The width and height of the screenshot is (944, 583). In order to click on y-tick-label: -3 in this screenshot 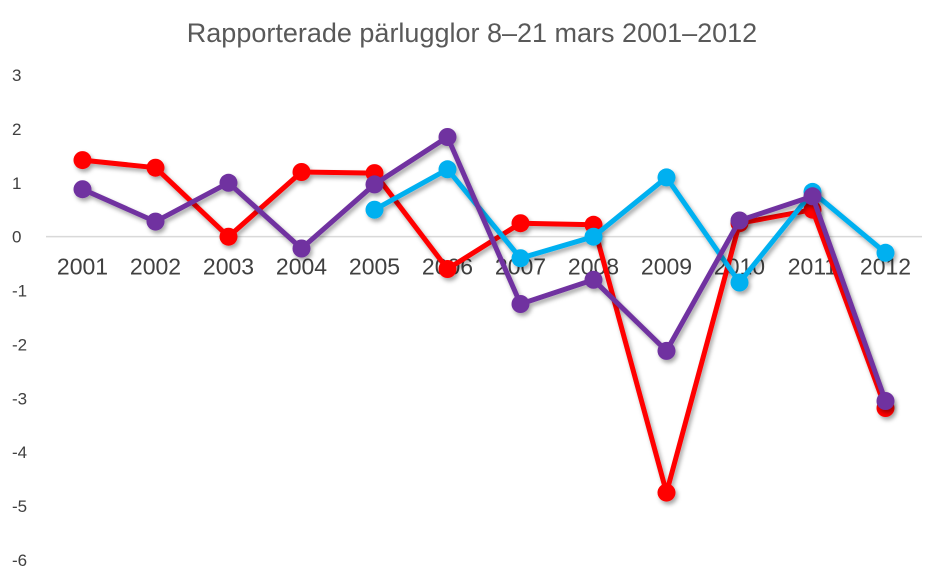, I will do `click(19, 398)`.